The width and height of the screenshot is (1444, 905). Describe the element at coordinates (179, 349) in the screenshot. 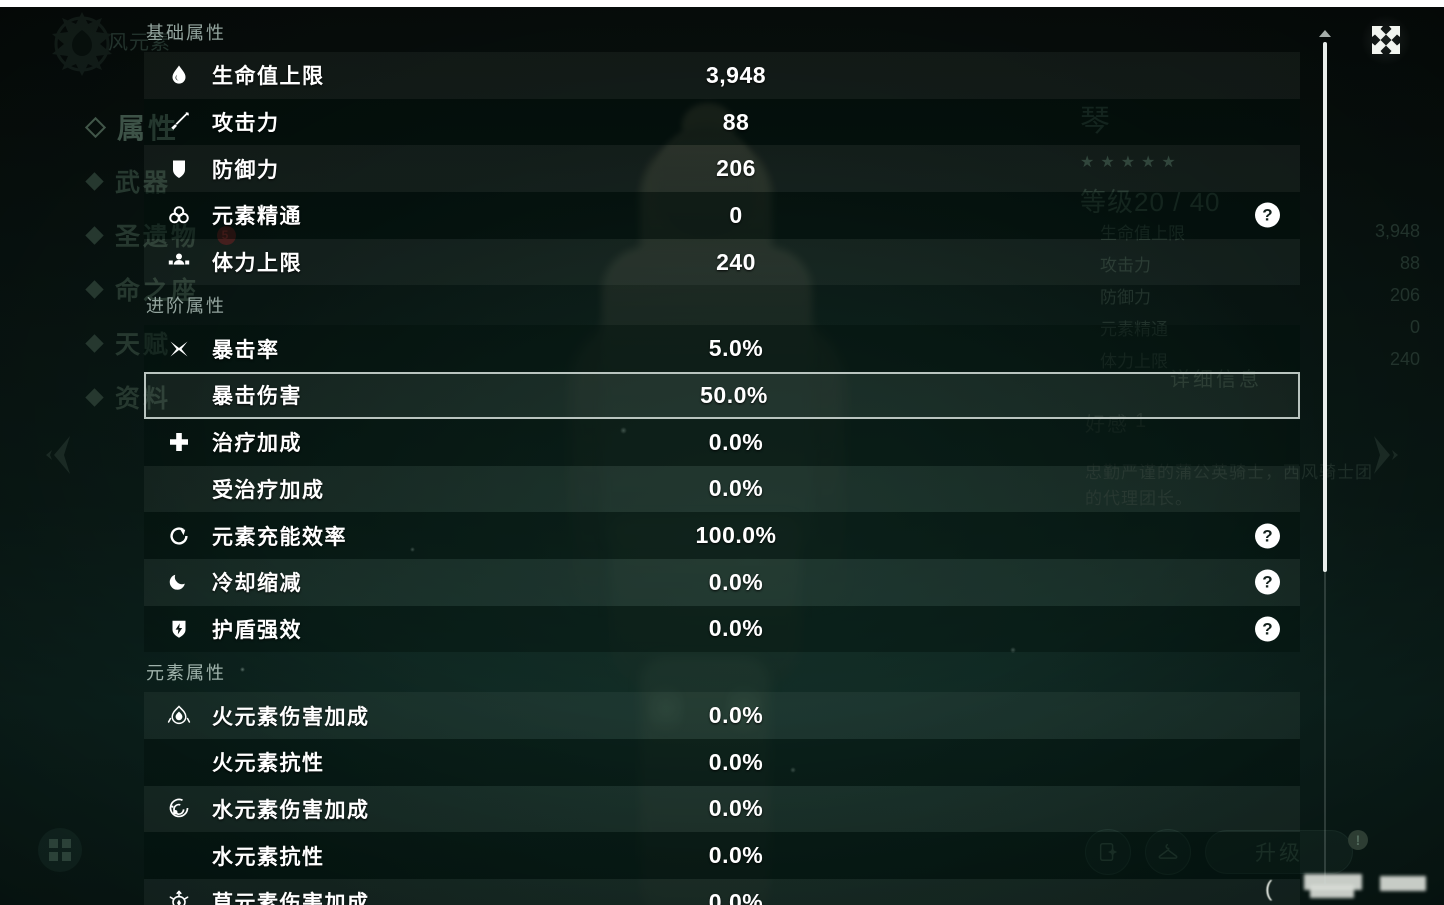

I see `crit-rate-icon` at that location.